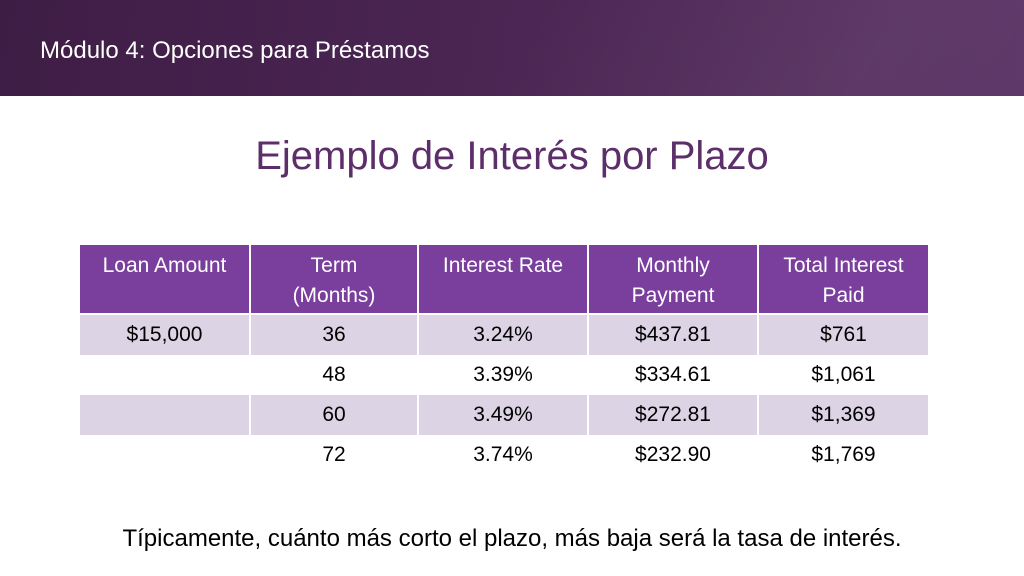  I want to click on cell-total-interest: $761, so click(843, 334).